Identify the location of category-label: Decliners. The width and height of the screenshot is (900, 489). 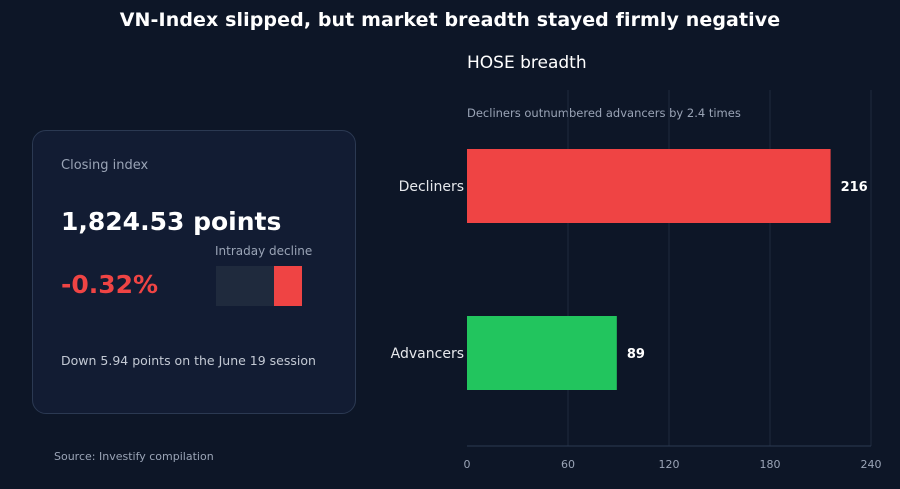
(431, 187).